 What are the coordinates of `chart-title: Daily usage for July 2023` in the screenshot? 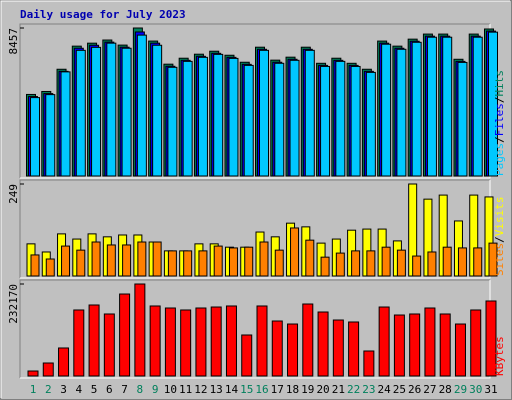 It's located at (103, 14).